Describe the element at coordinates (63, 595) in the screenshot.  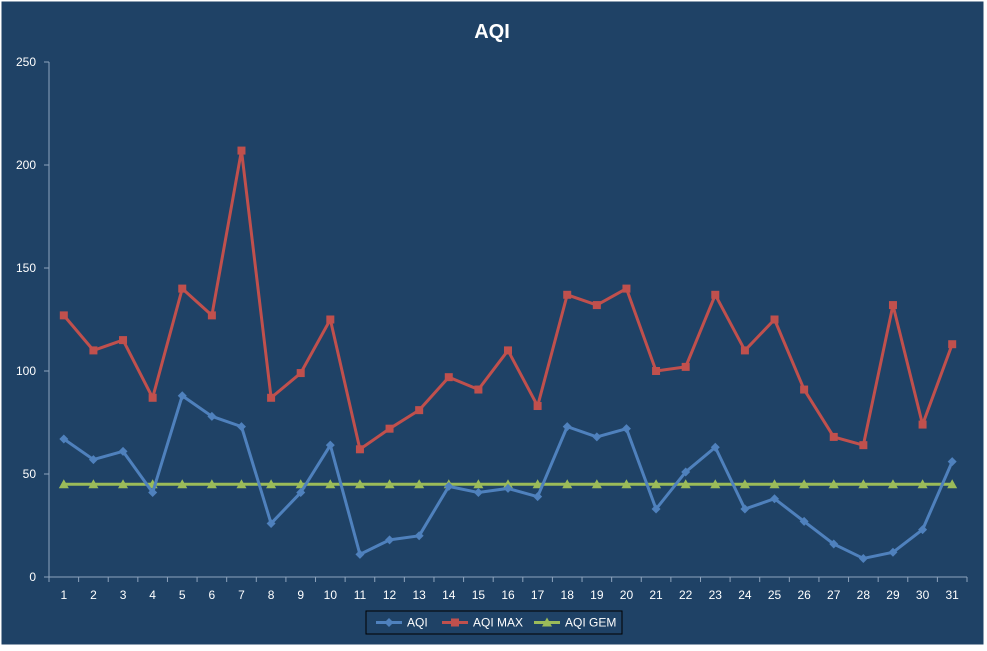
I see `x-tick-label: 1` at that location.